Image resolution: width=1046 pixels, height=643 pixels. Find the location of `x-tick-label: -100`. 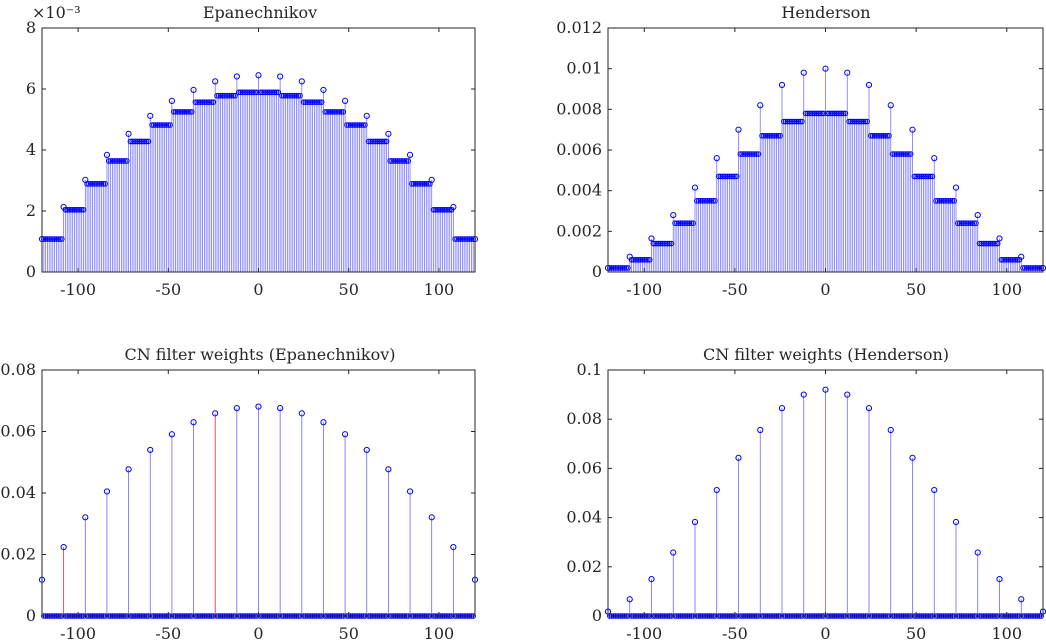

x-tick-label: -100 is located at coordinates (78, 633).